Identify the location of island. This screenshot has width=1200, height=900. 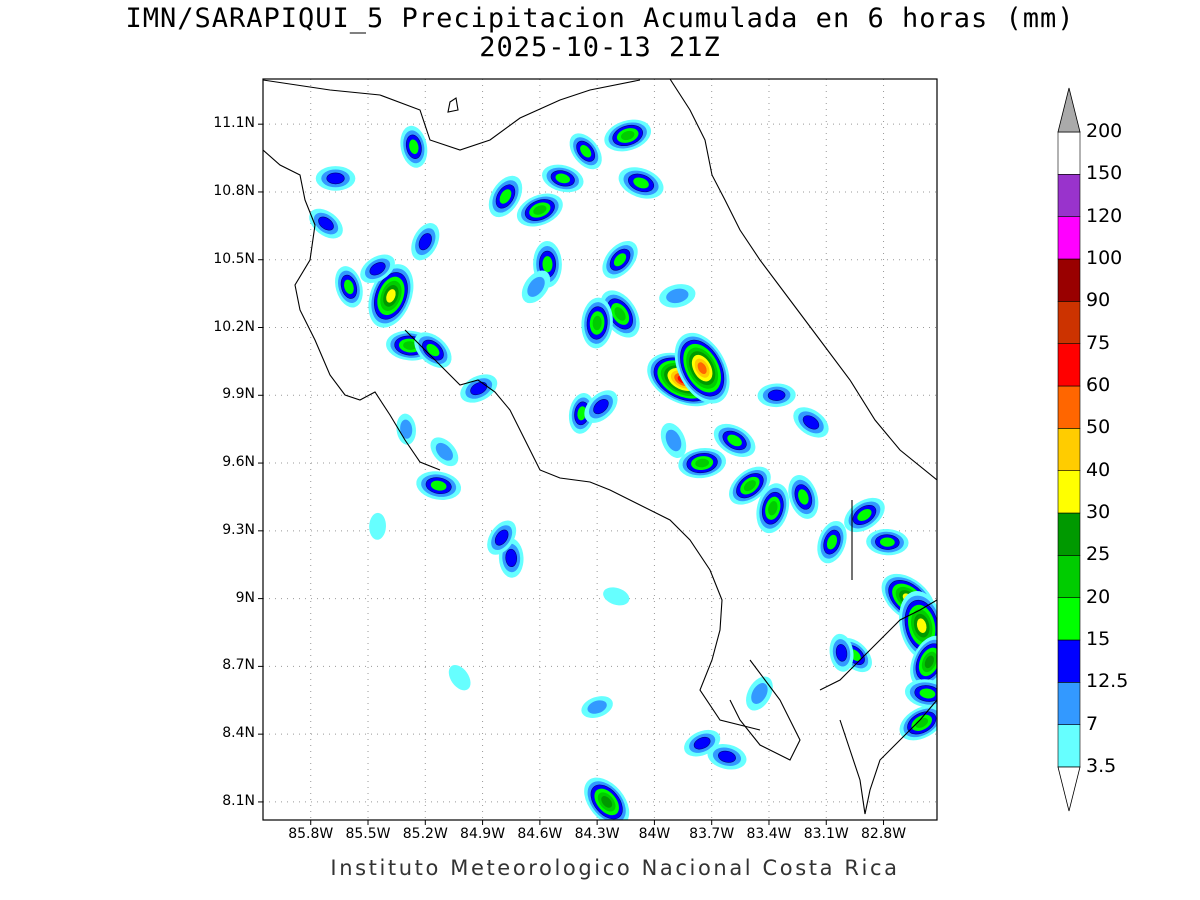
(453, 105).